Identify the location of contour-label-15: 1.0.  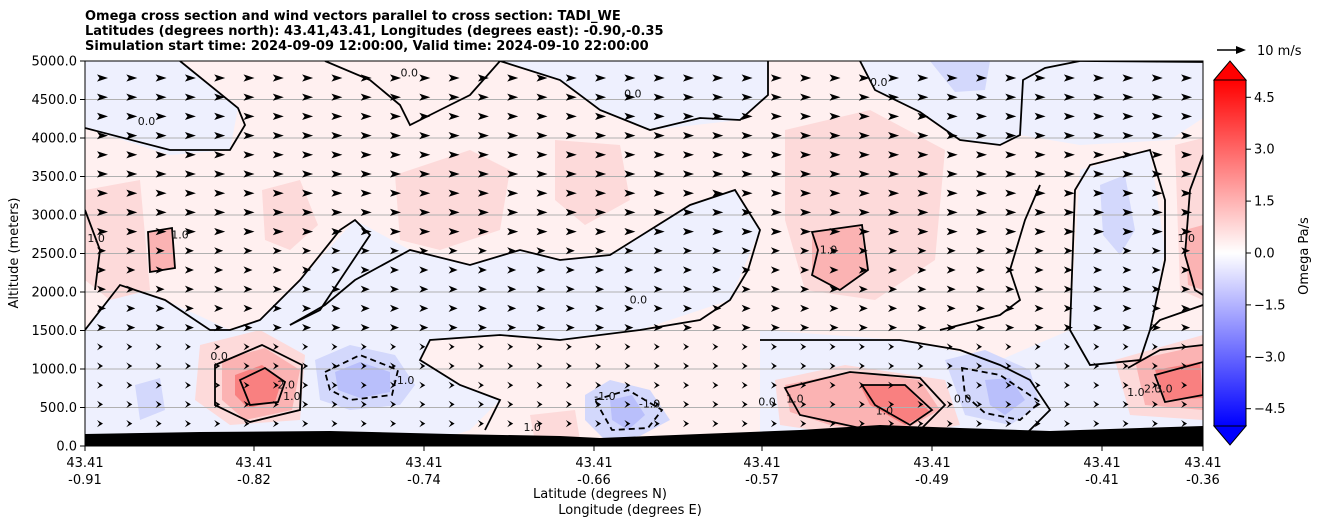
(532, 427).